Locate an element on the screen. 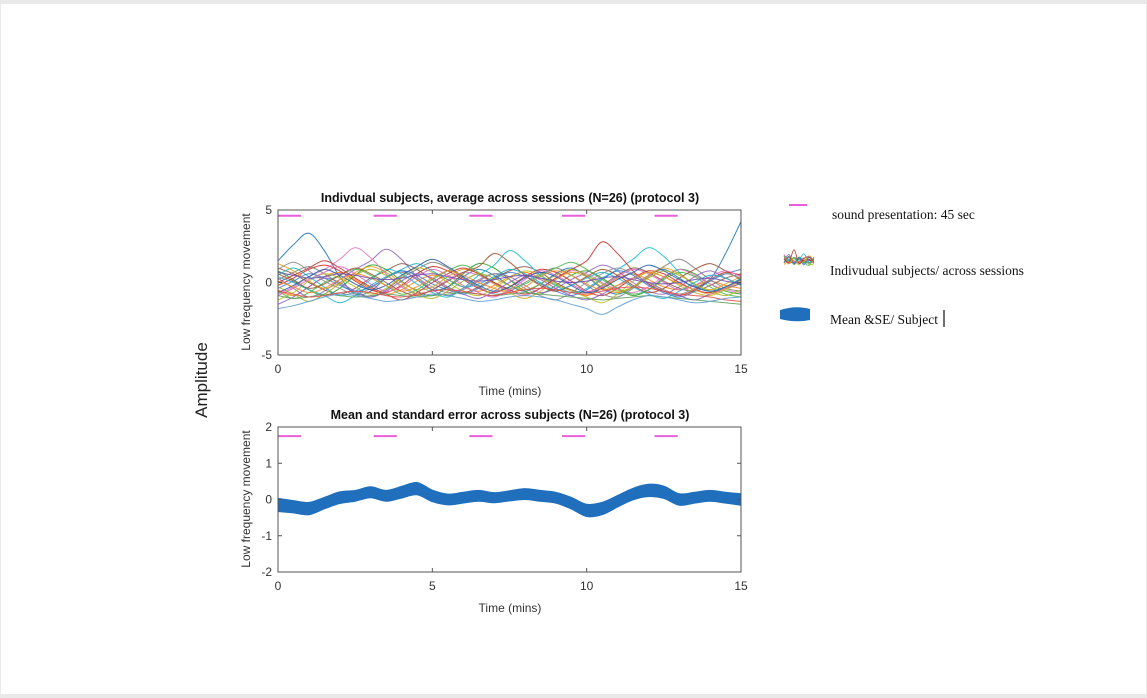 This screenshot has height=698, width=1147. top-xtick-label: 0 is located at coordinates (278, 369).